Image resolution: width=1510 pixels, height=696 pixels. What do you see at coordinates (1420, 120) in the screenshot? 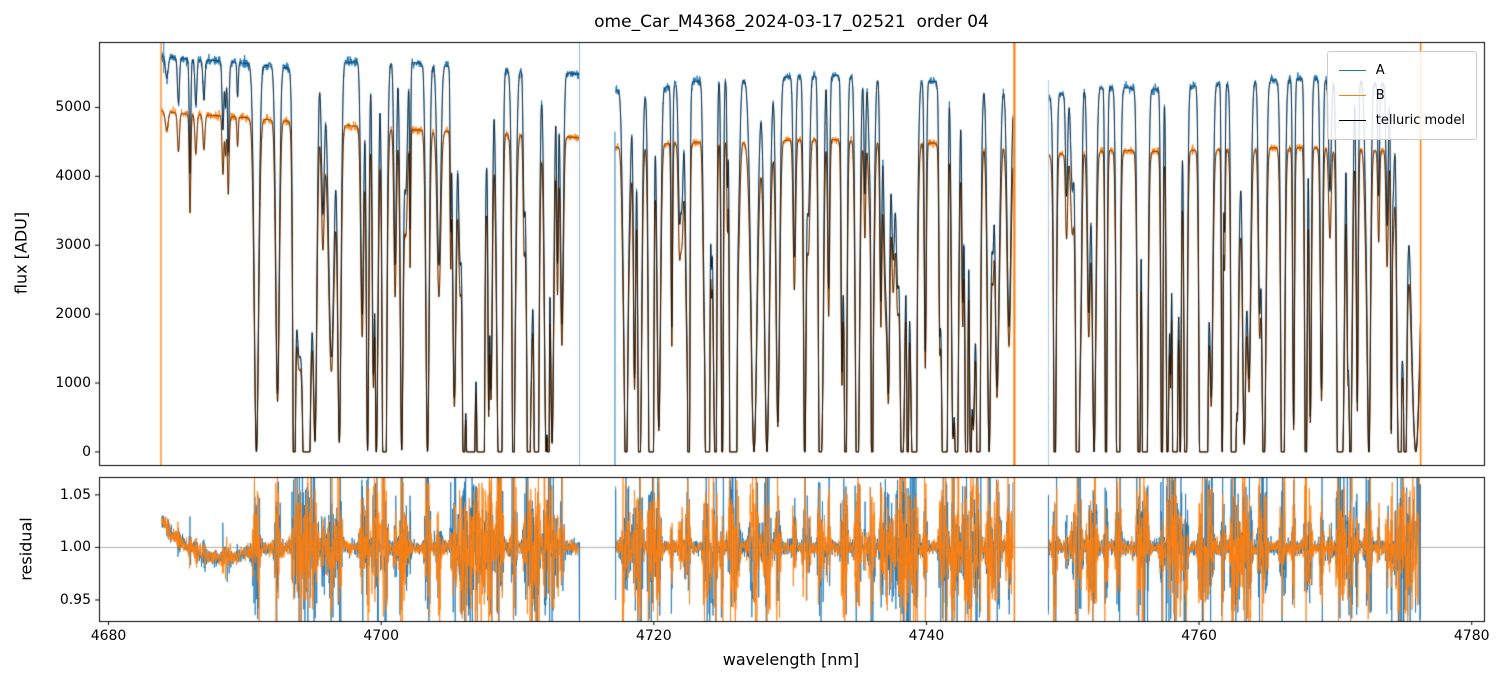
I see `legend-label-telluric: telluric model` at bounding box center [1420, 120].